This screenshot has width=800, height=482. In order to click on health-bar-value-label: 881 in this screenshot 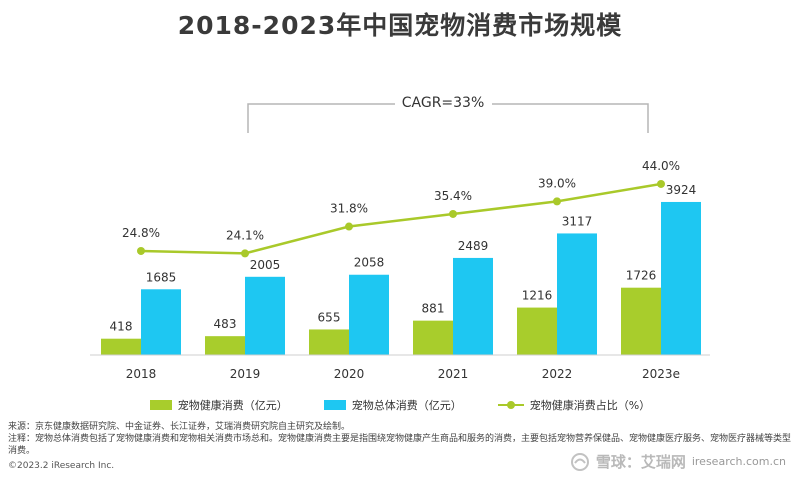, I will do `click(433, 309)`.